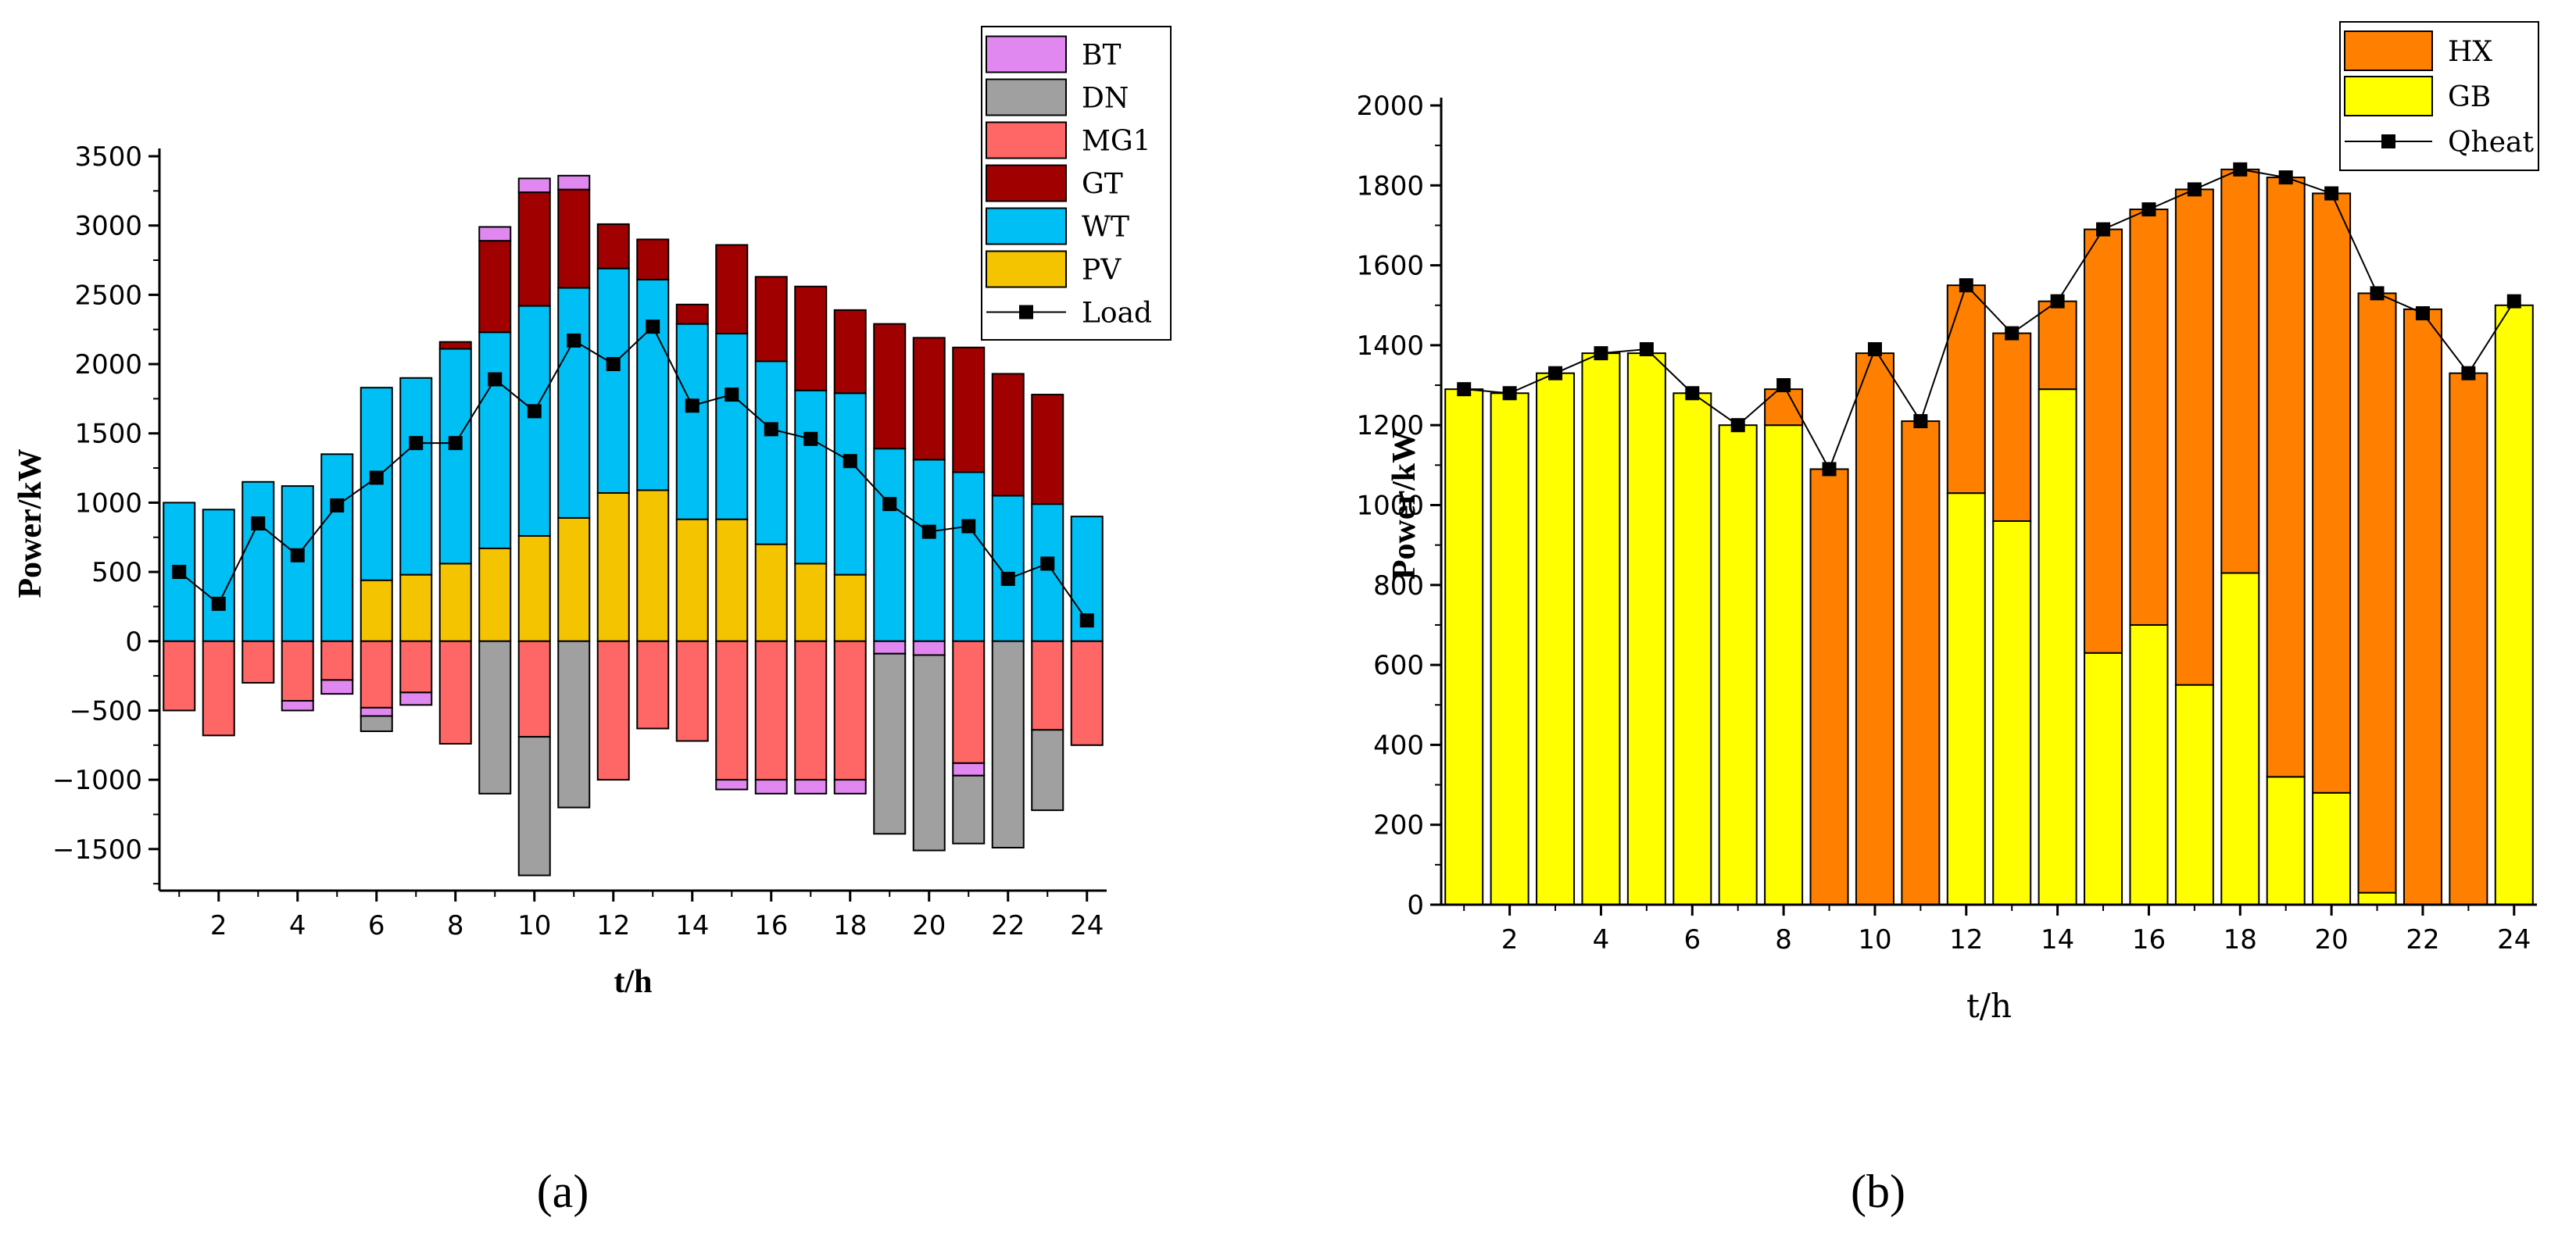 The width and height of the screenshot is (2576, 1250). I want to click on bar-wt-t14, so click(692, 421).